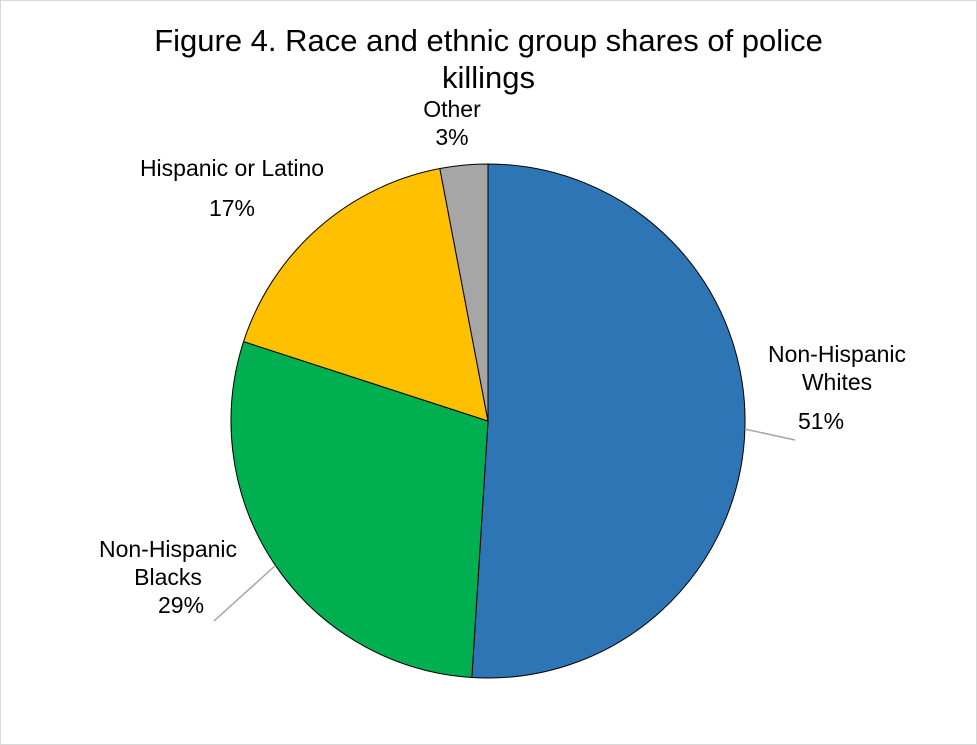  I want to click on label-name-line-2: Blacks, so click(168, 577).